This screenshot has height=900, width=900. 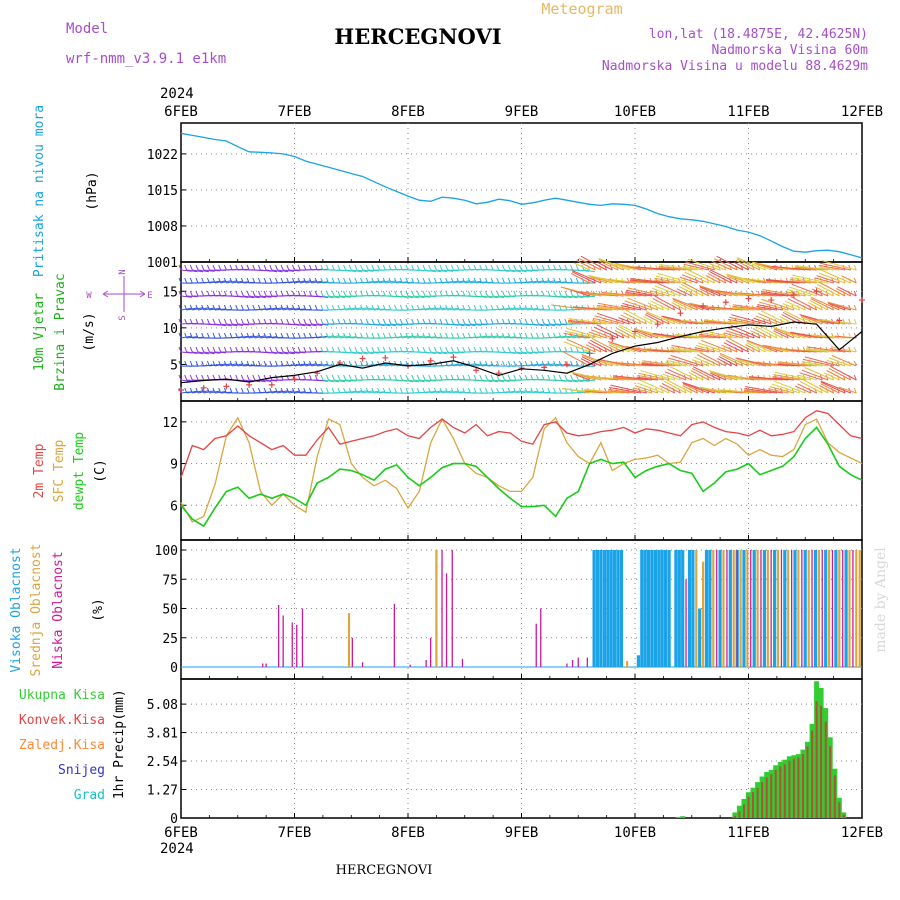 I want to click on temperature-panel: 2m Temp SFC Temp dewpt Temp (C) 12 9 6, so click(x=447, y=469).